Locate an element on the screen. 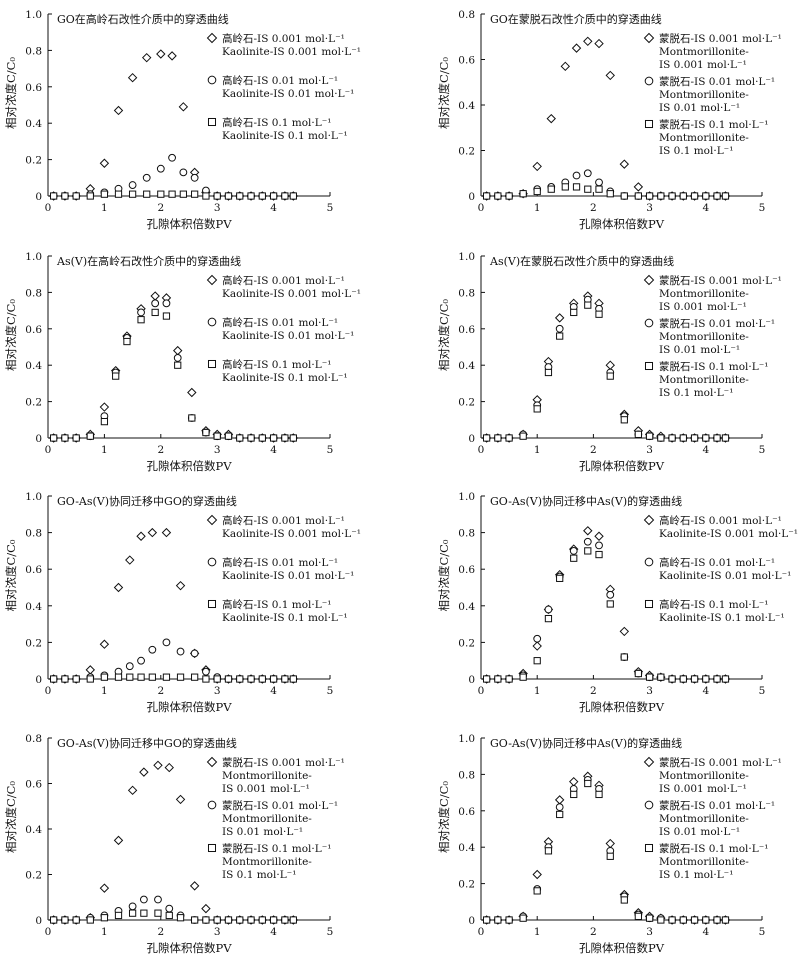 The height and width of the screenshot is (967, 802). y-tick-label: 0.4 is located at coordinates (33, 607).